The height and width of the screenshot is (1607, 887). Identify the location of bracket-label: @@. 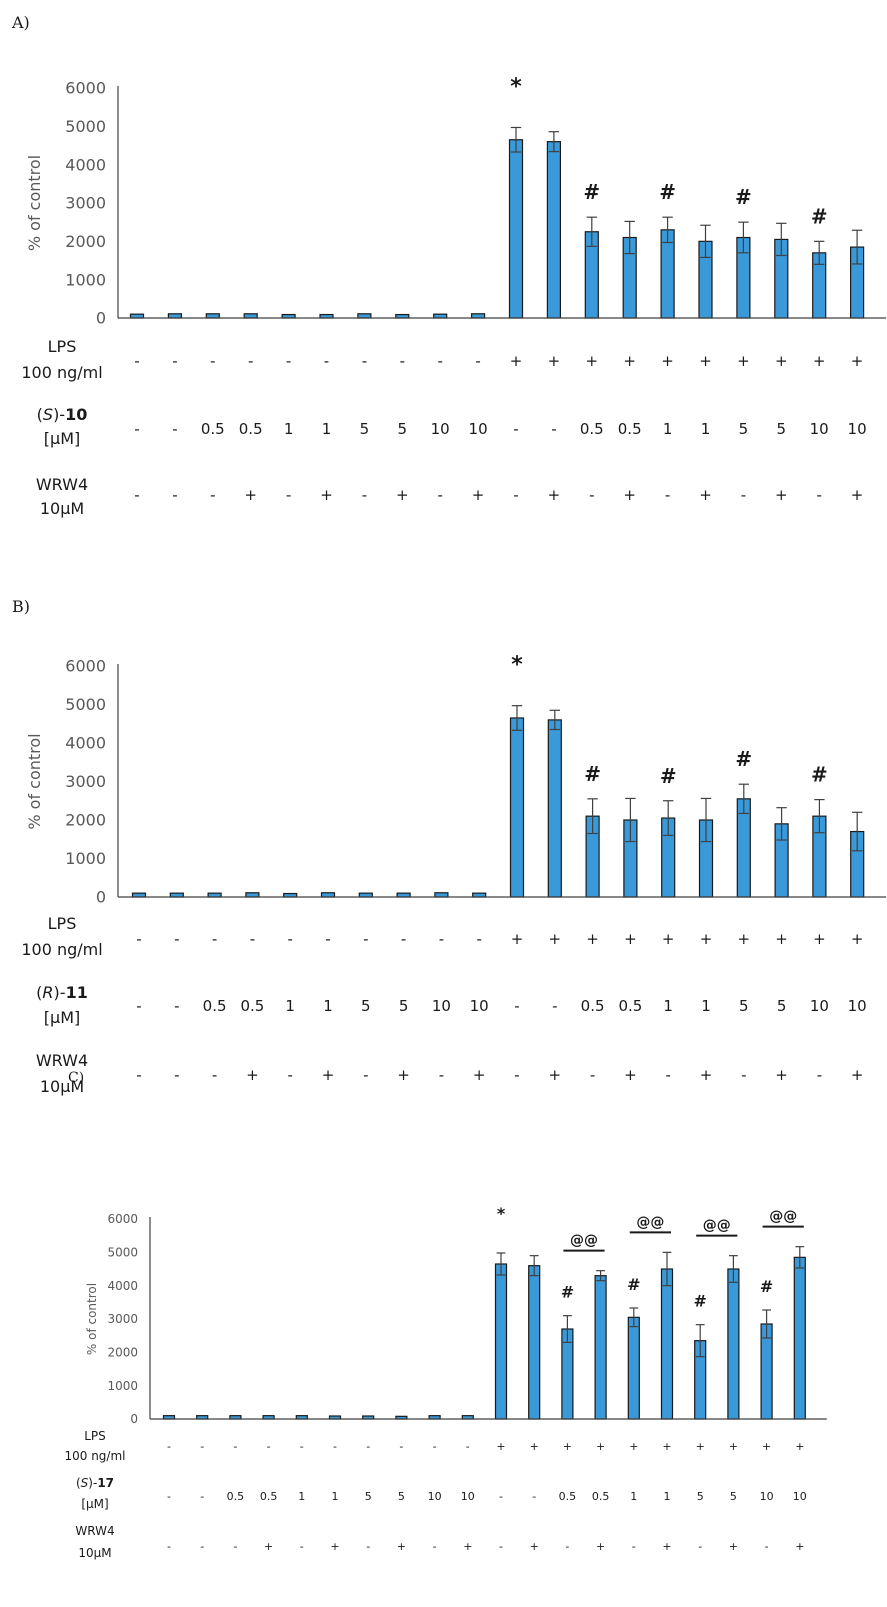
(717, 1226).